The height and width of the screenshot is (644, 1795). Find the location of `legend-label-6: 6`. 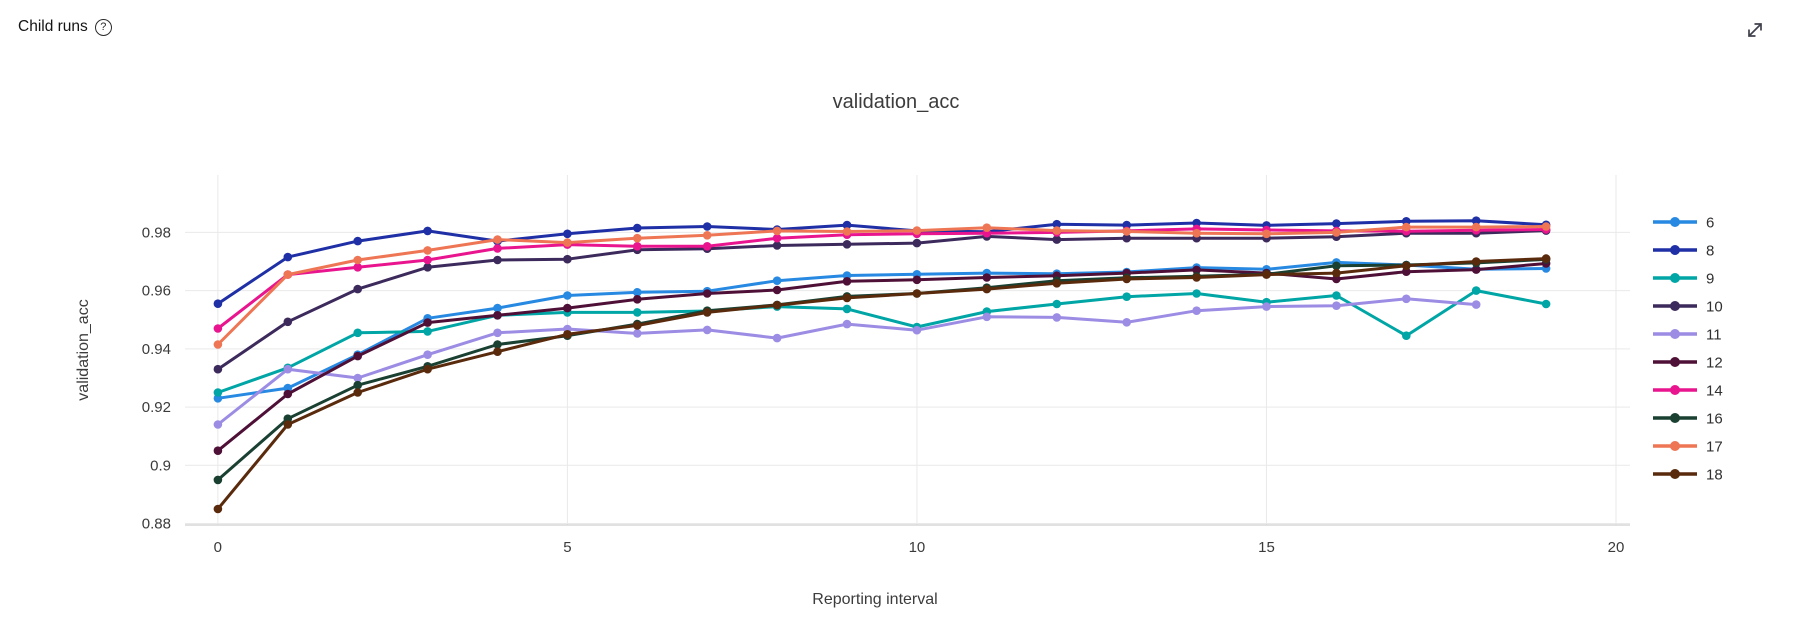

legend-label-6: 6 is located at coordinates (1710, 223).